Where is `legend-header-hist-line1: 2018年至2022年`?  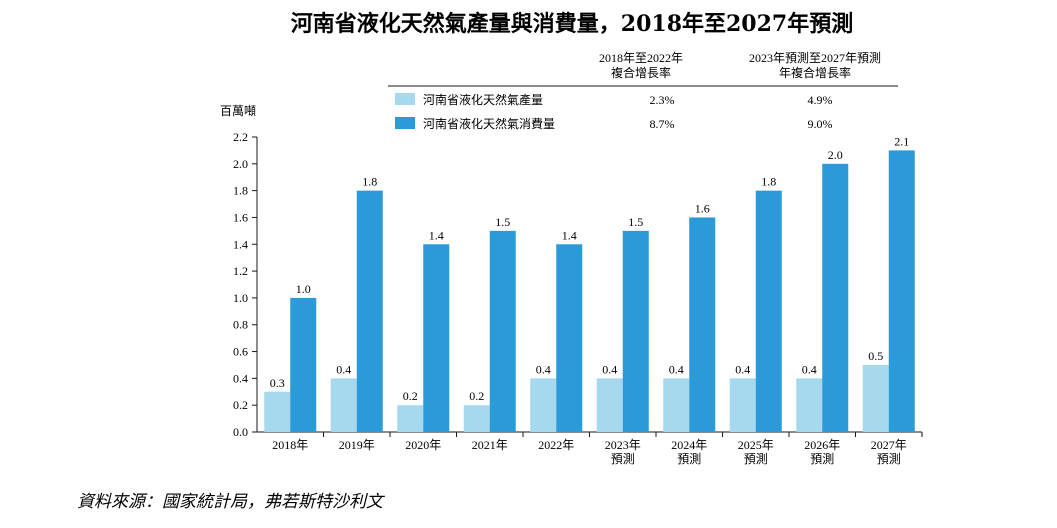 legend-header-hist-line1: 2018年至2022年 is located at coordinates (641, 58).